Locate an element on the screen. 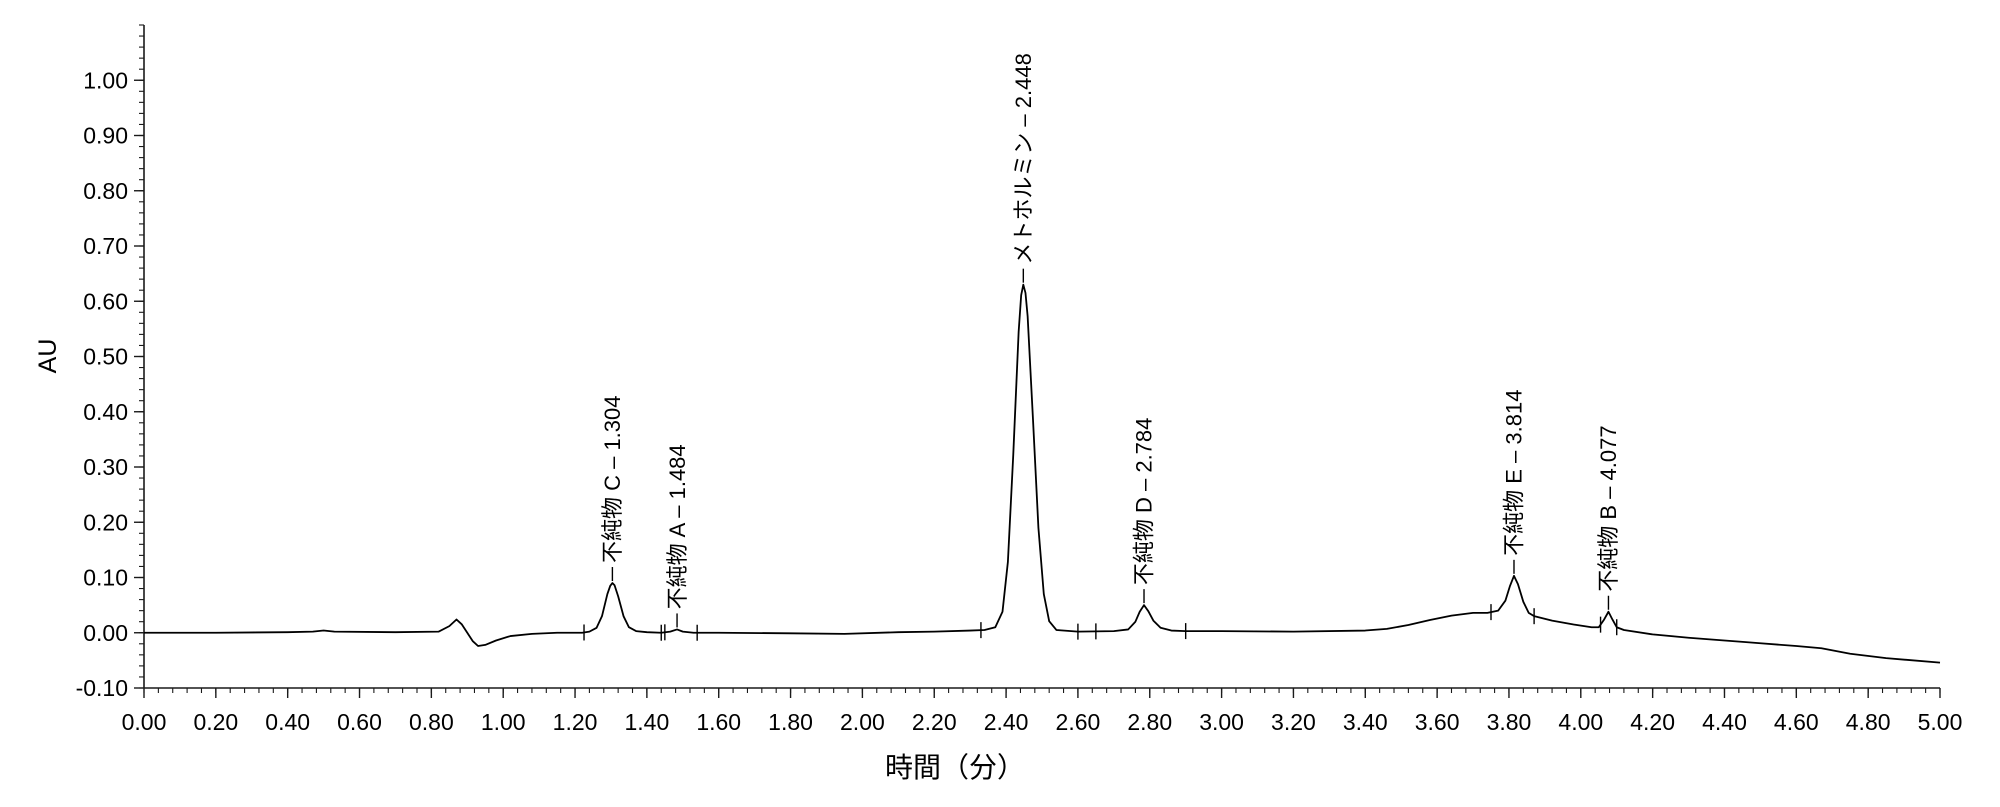  y-tick-label: 0.20 is located at coordinates (105, 522).